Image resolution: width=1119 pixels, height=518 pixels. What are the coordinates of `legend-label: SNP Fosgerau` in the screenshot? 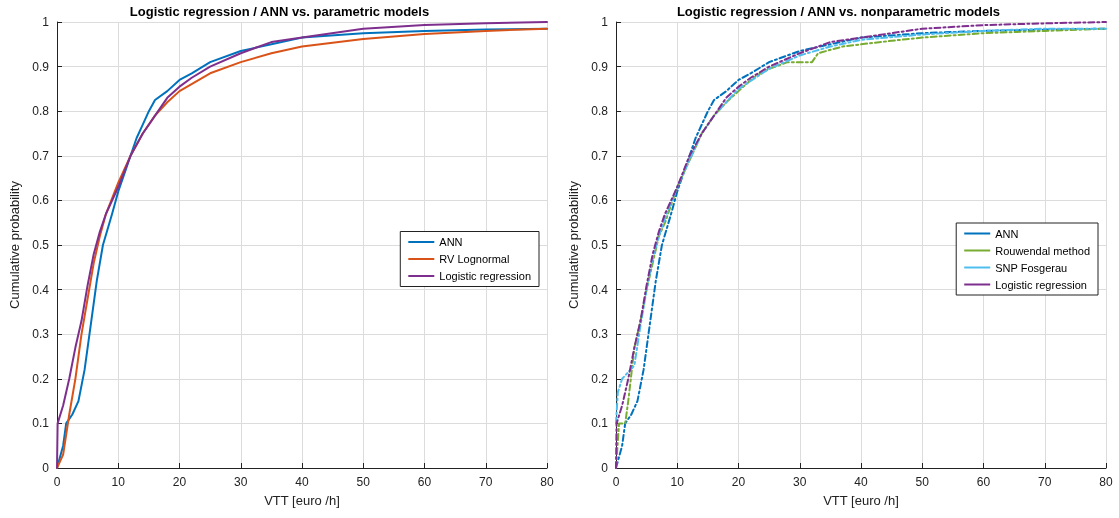 It's located at (1031, 267).